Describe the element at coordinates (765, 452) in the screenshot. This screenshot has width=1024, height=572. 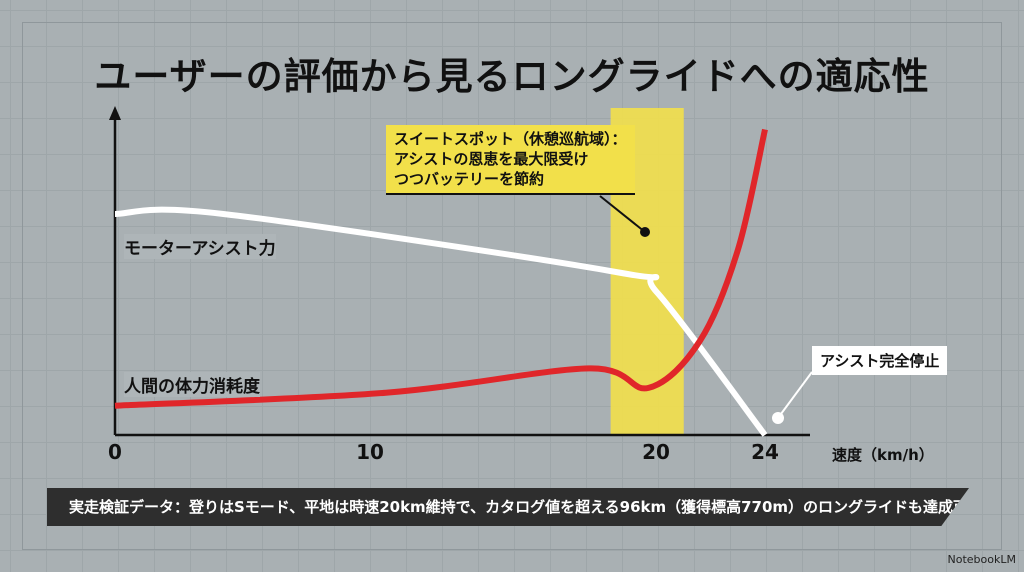
I see `x-tick-label: 24` at that location.